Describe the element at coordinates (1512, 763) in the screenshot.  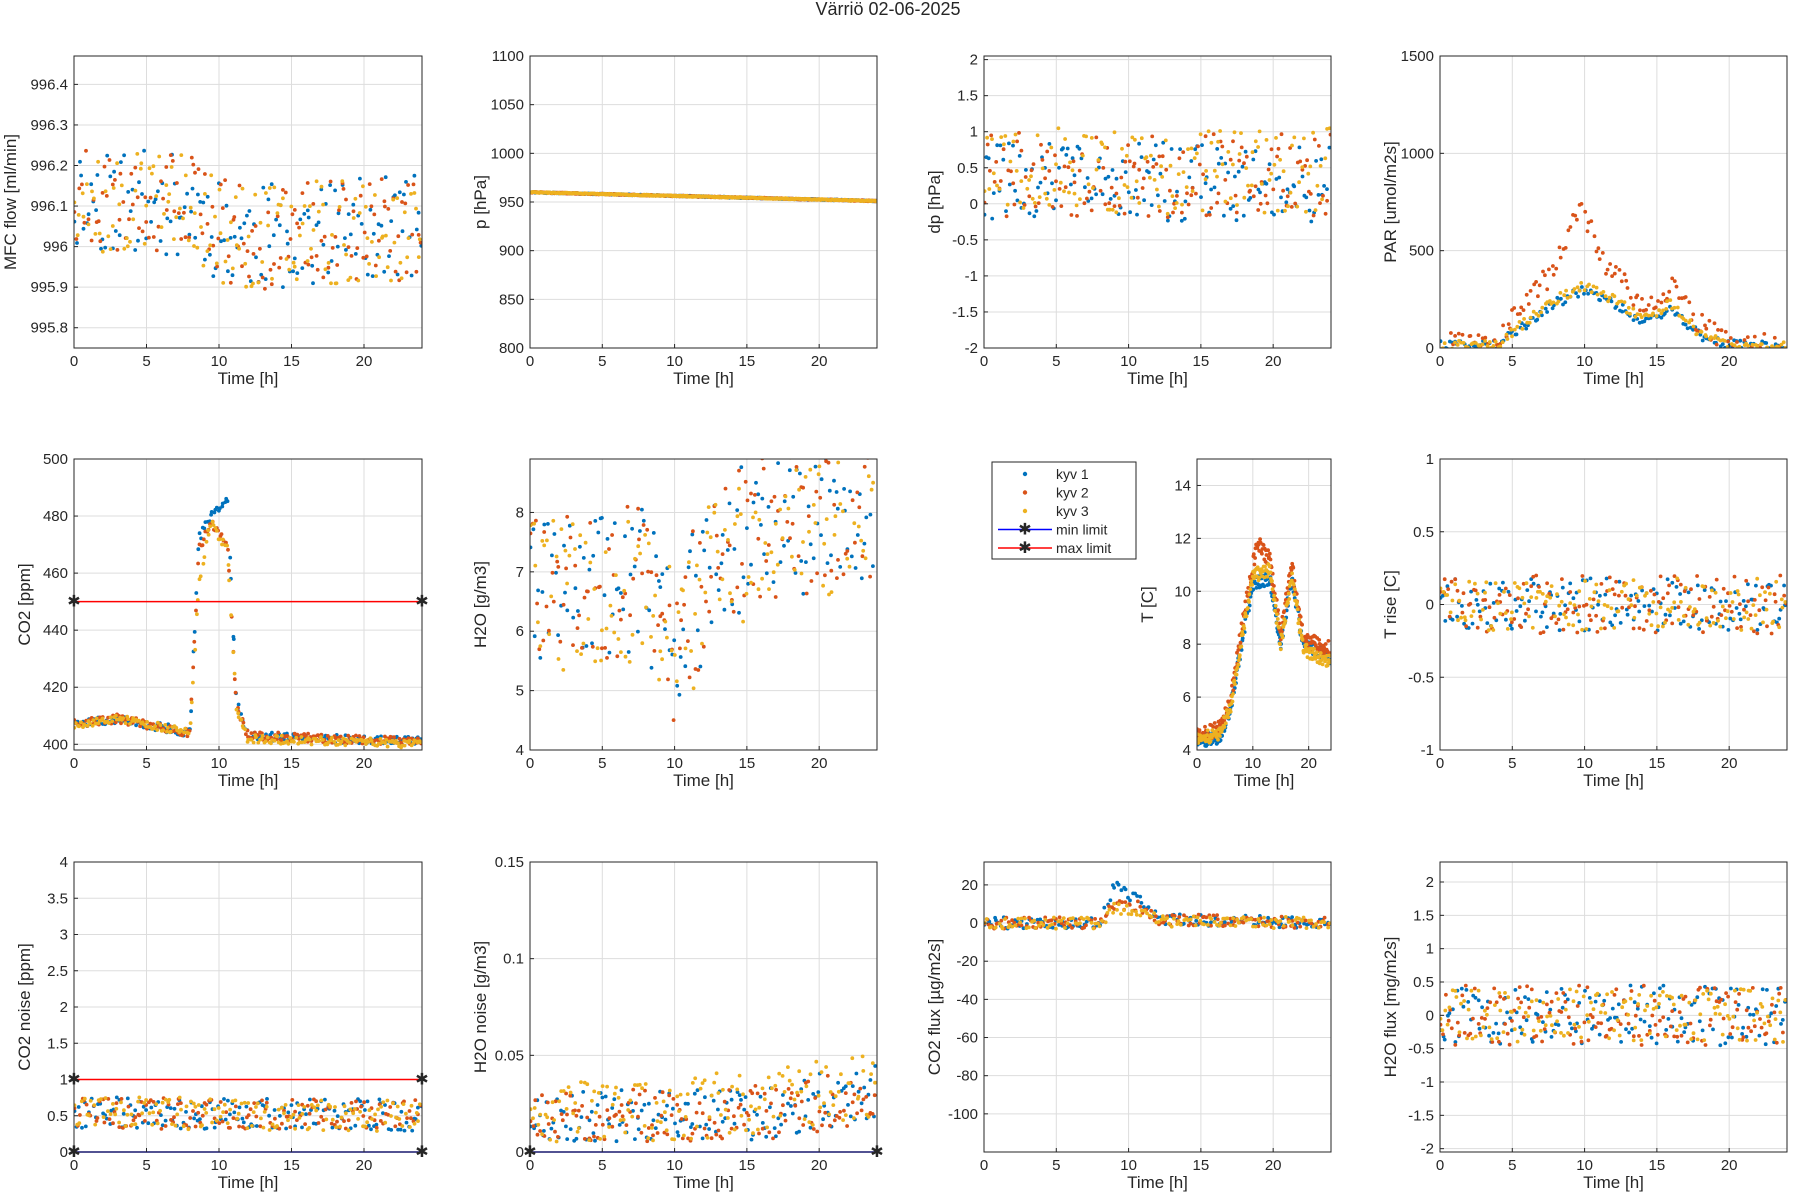
I see `x-tick-label: 5` at that location.